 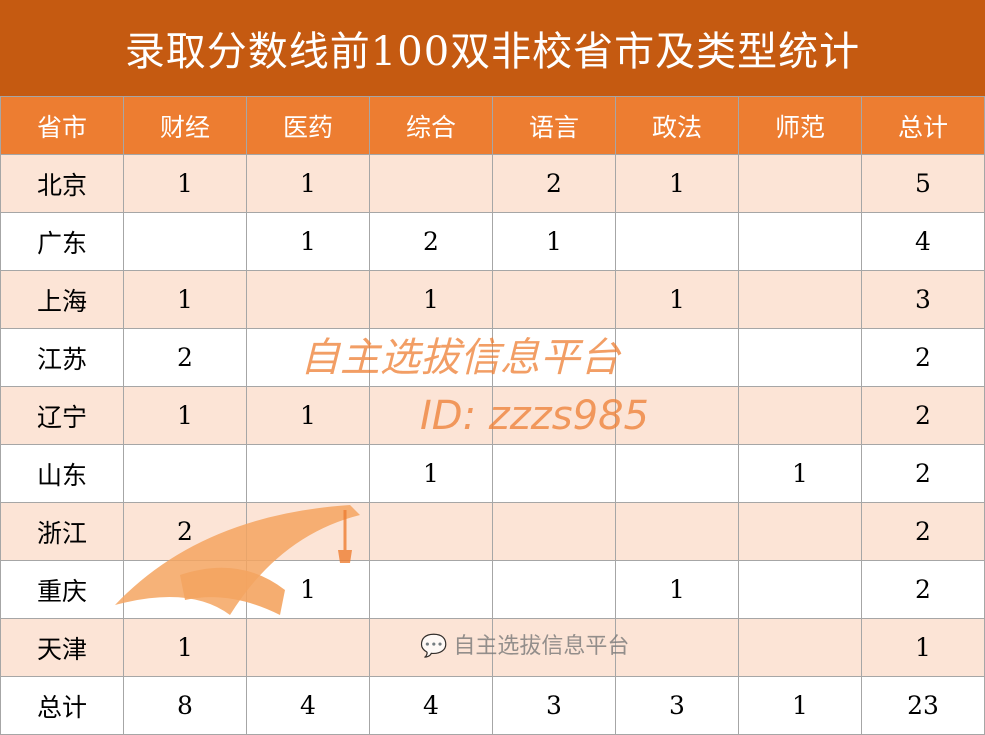 I want to click on table-row: 辽宁 1 1 2, so click(x=492, y=415).